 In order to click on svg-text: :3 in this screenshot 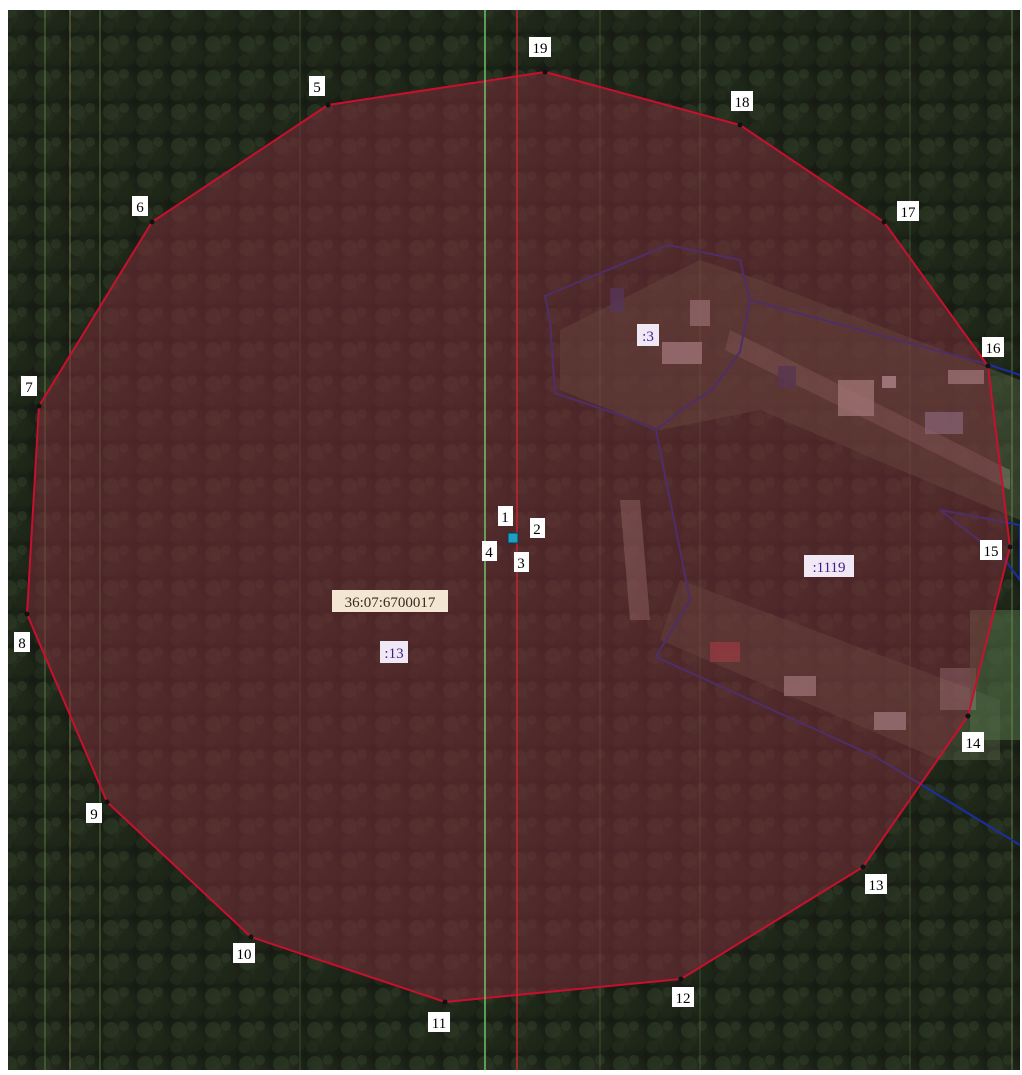, I will do `click(648, 337)`.